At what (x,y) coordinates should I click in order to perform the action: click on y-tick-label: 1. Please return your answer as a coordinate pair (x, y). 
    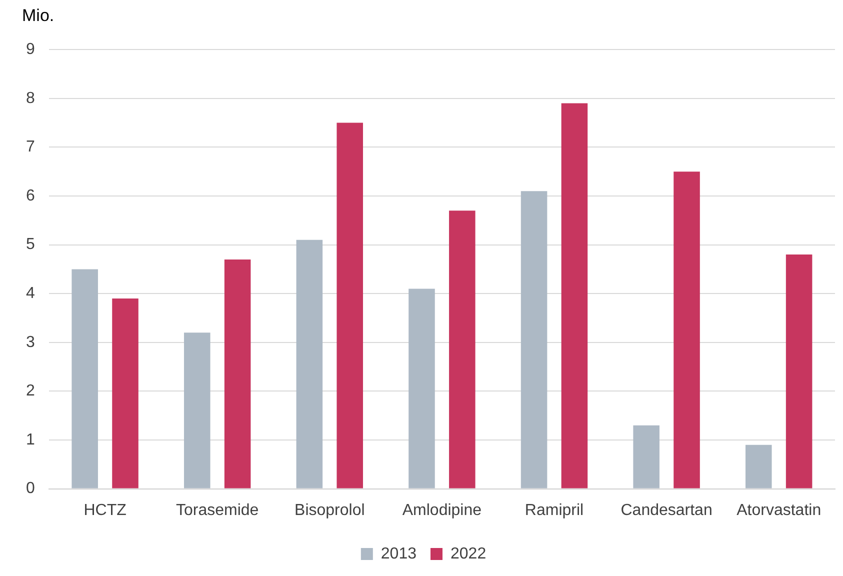
    Looking at the image, I should click on (30, 439).